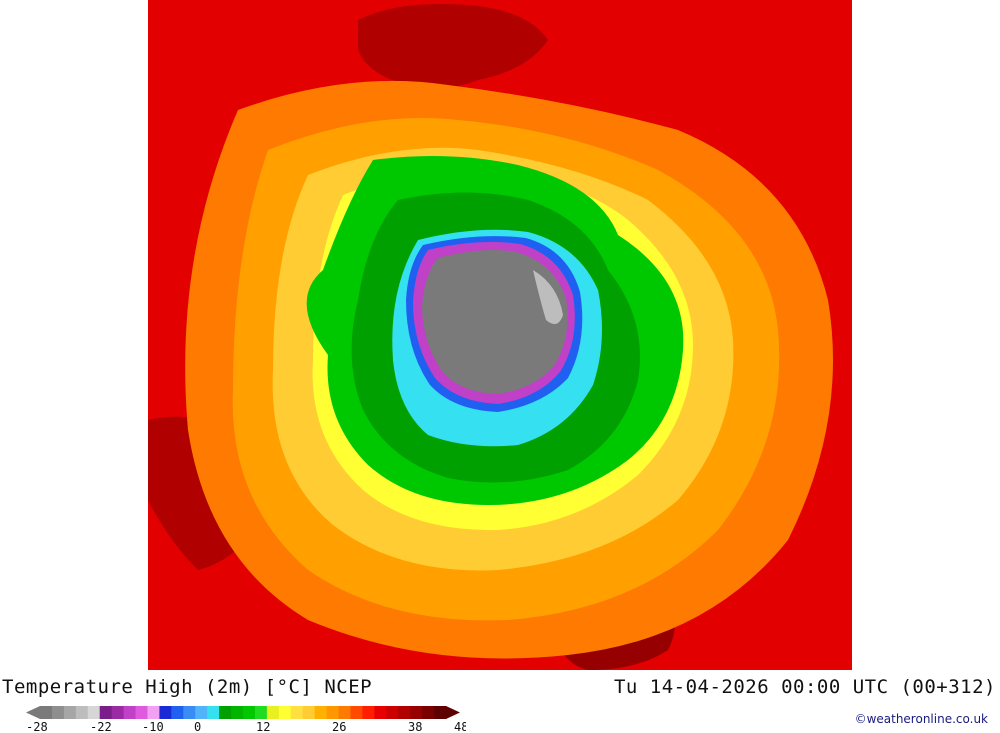  Describe the element at coordinates (804, 687) in the screenshot. I see `forecast-datetime: Tu 14-04-2026 00:00 UTC (00+312)` at that location.